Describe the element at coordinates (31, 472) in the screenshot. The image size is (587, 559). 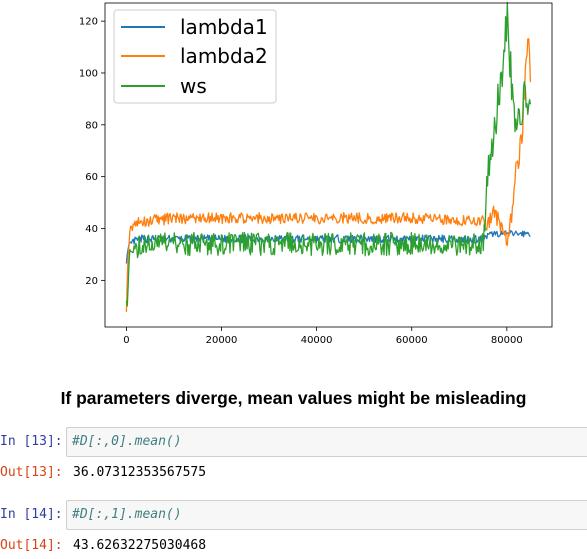
I see `out-prompt-13: Out[13]:` at that location.